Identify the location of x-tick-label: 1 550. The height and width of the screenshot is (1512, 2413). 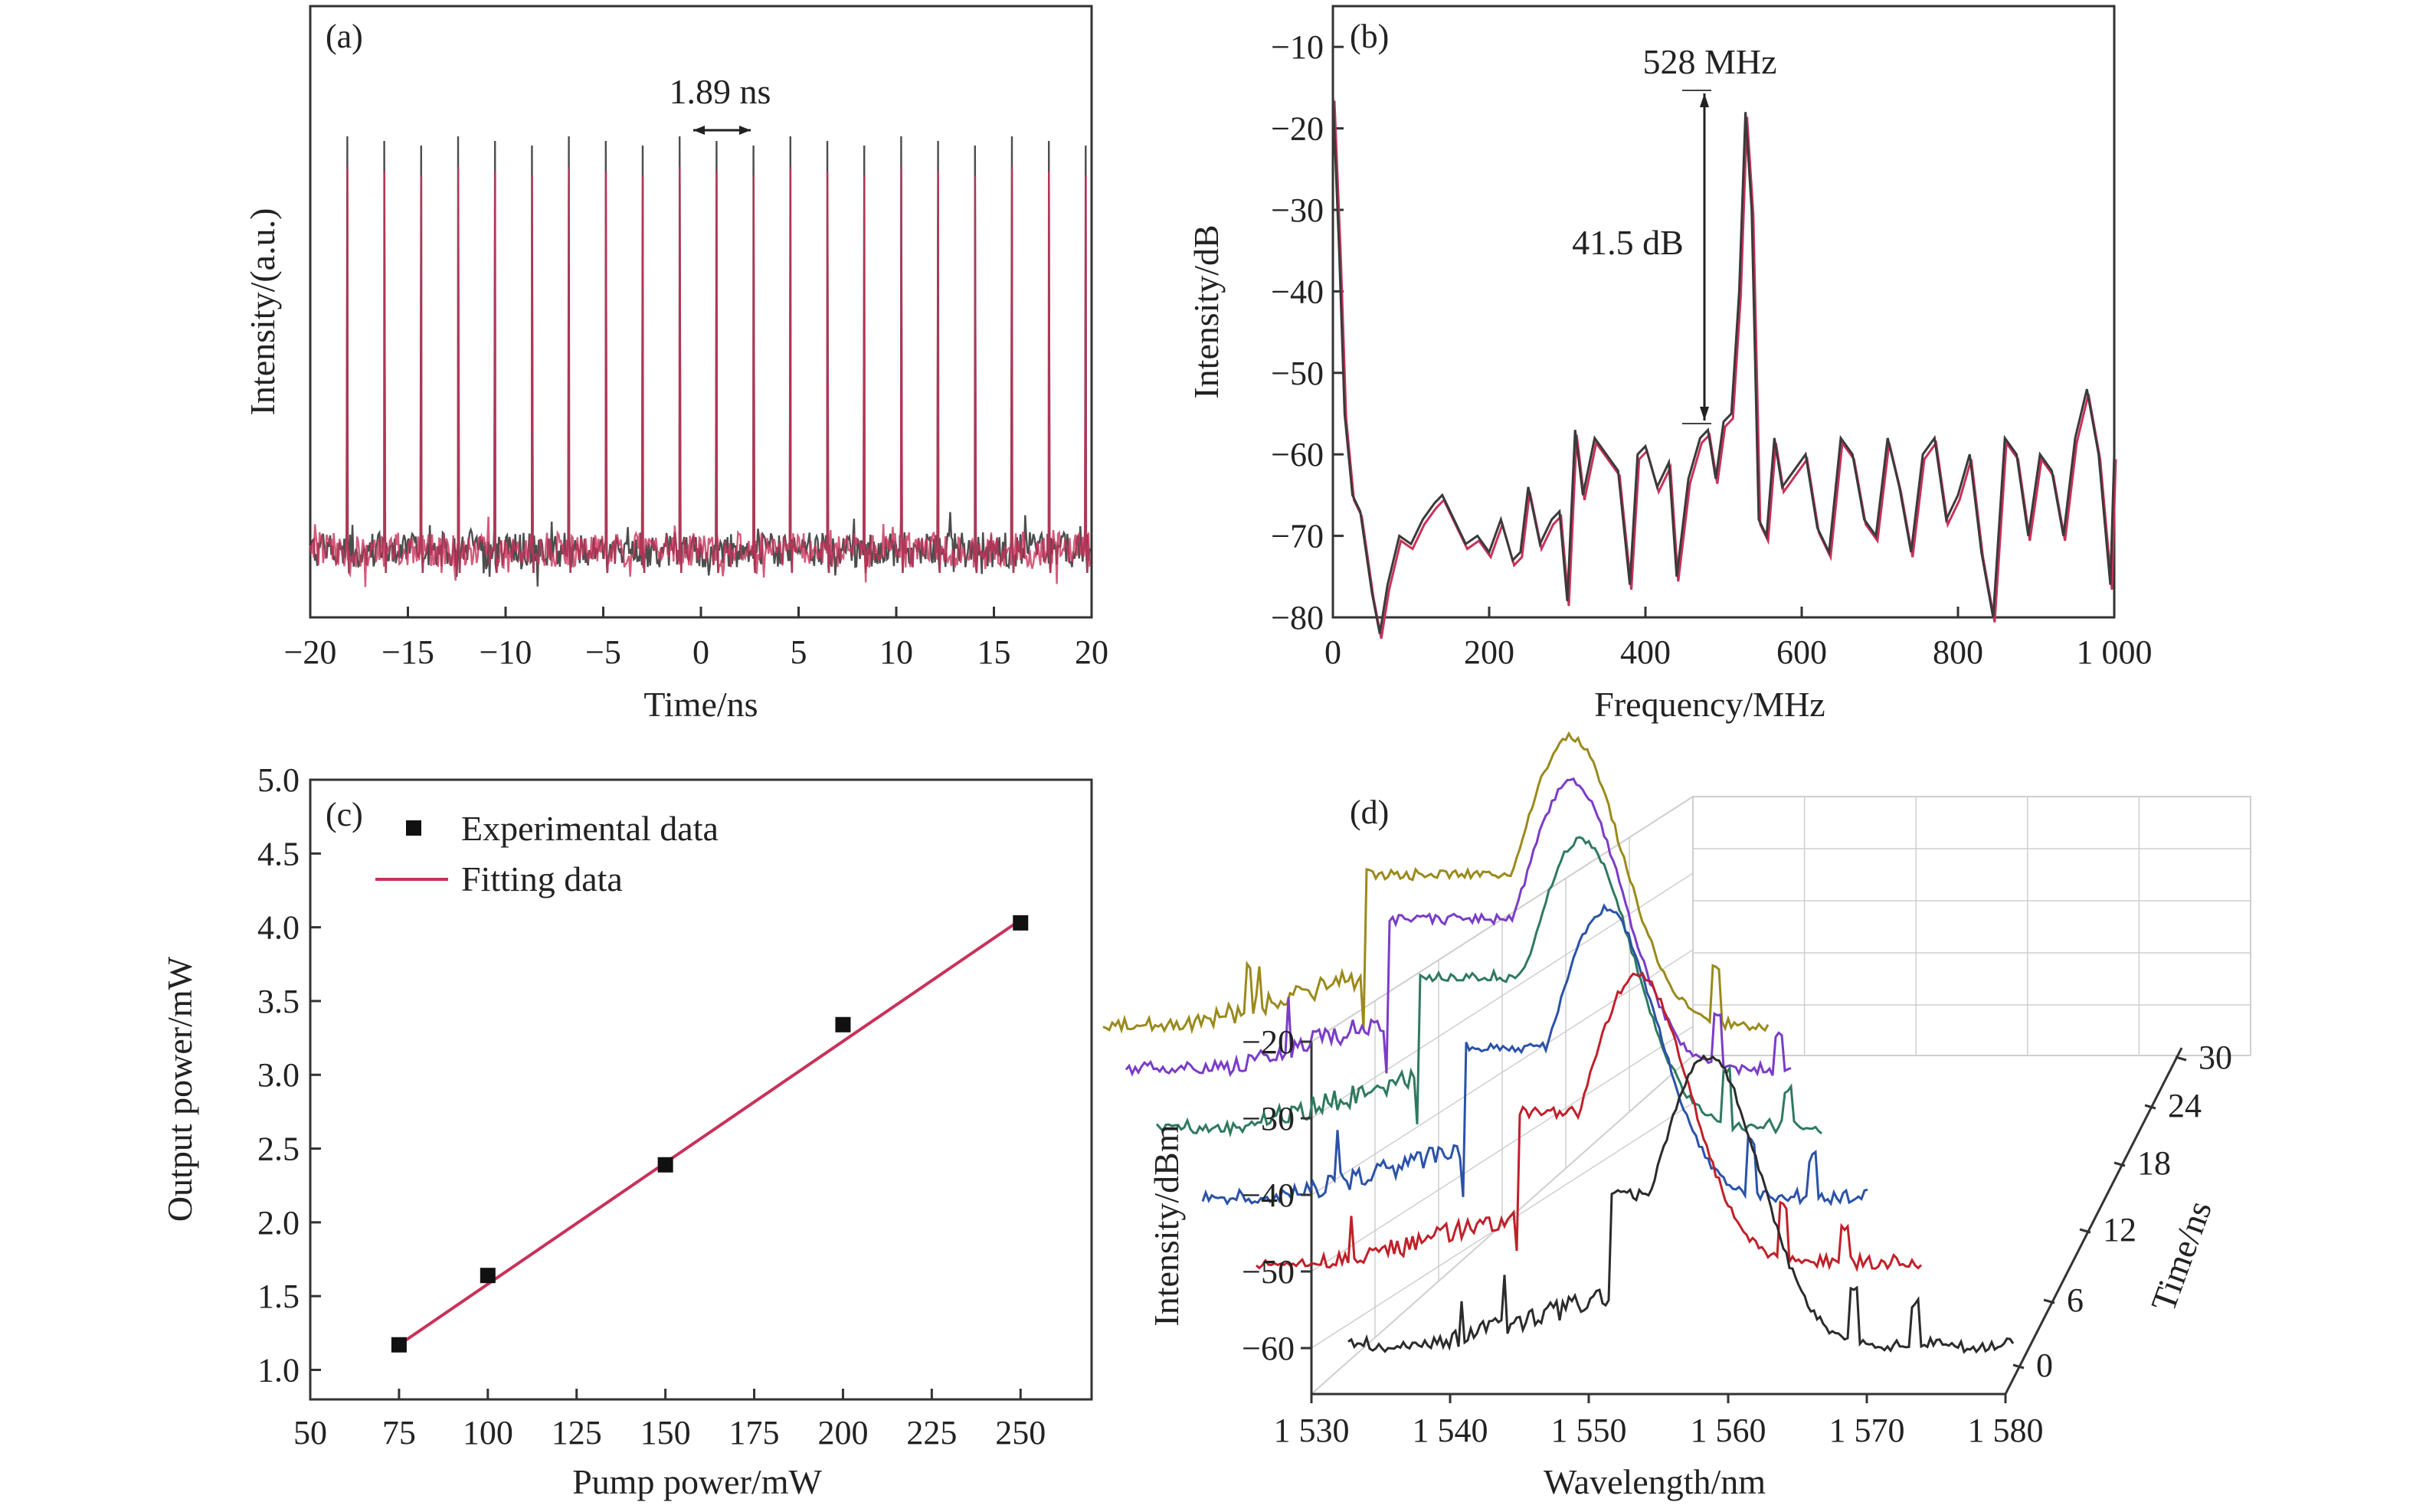
(1589, 1430).